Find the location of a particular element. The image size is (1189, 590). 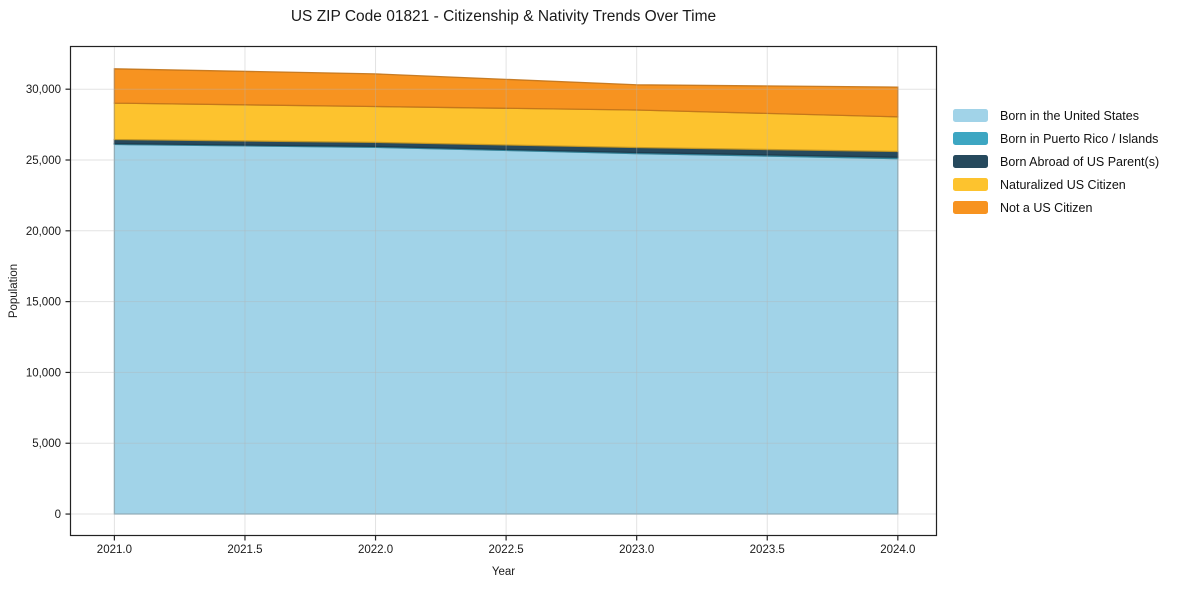

legend-item-born-abroad-of-us-parent-s: Born Abroad of US Parent(s) is located at coordinates (1056, 161).